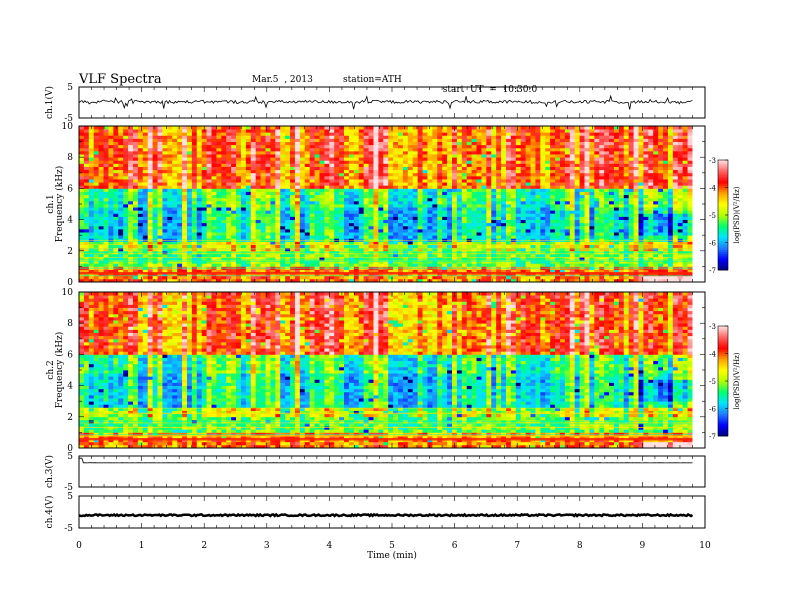 This screenshot has height=612, width=792. What do you see at coordinates (267, 546) in the screenshot?
I see `x-tick-label: 3` at bounding box center [267, 546].